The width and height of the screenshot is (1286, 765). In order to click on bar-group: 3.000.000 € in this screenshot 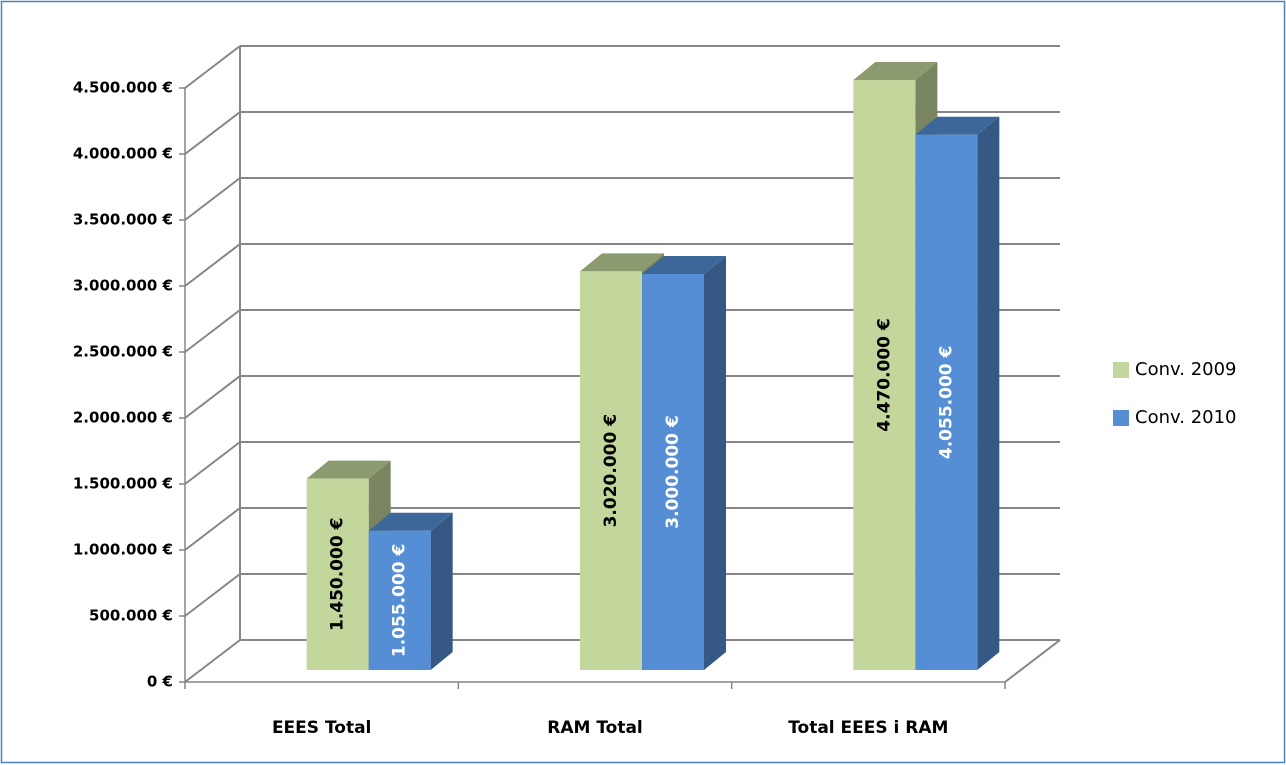, I will do `click(684, 463)`.